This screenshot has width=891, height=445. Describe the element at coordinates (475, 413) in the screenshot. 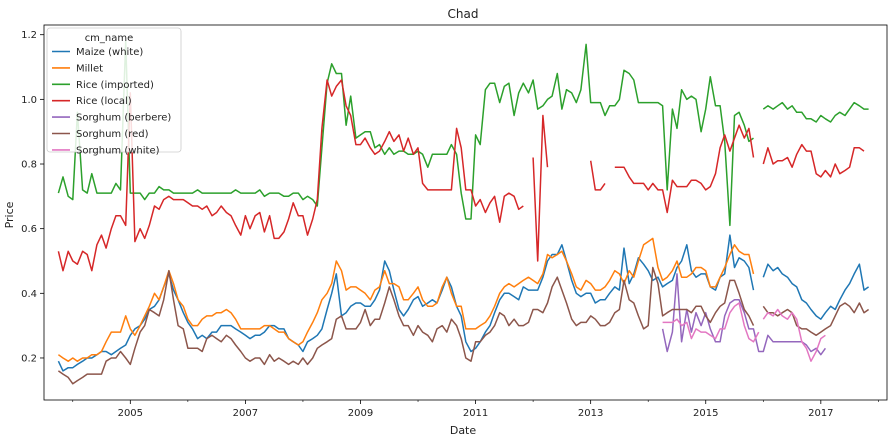

I see `x-tick-label: 2011` at that location.